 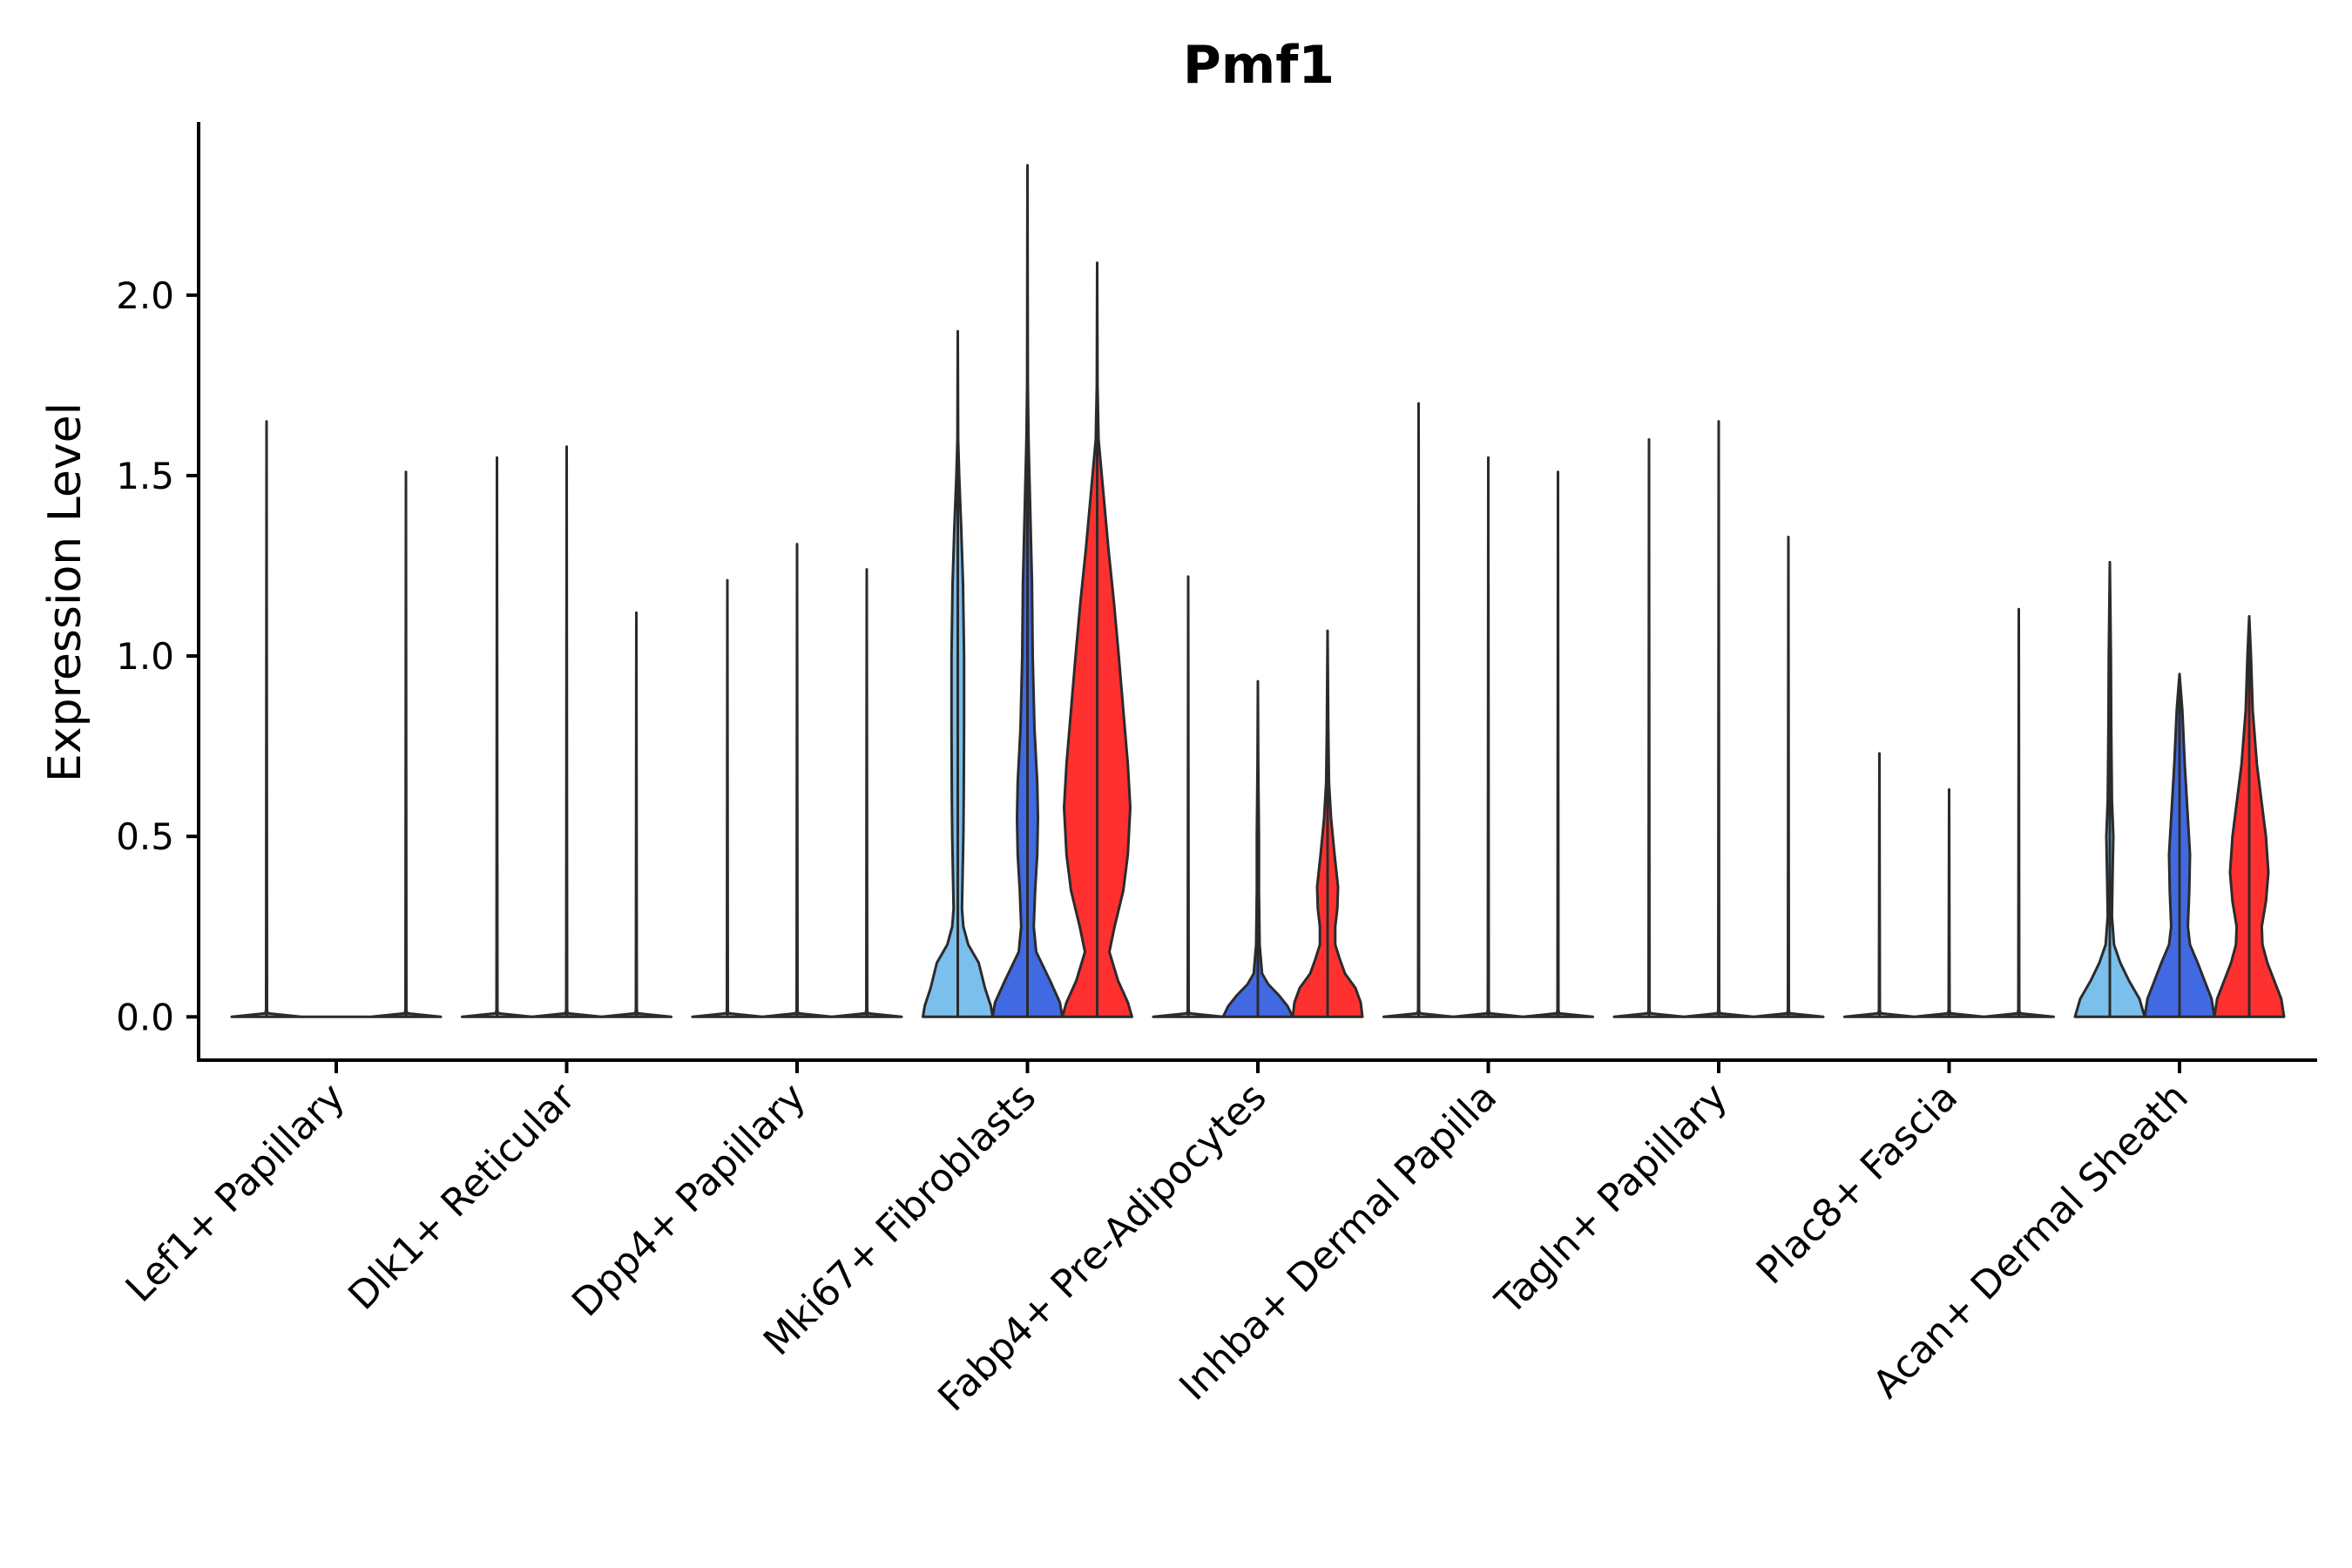 What do you see at coordinates (145, 1017) in the screenshot?
I see `y-tick-label: 0.0` at bounding box center [145, 1017].